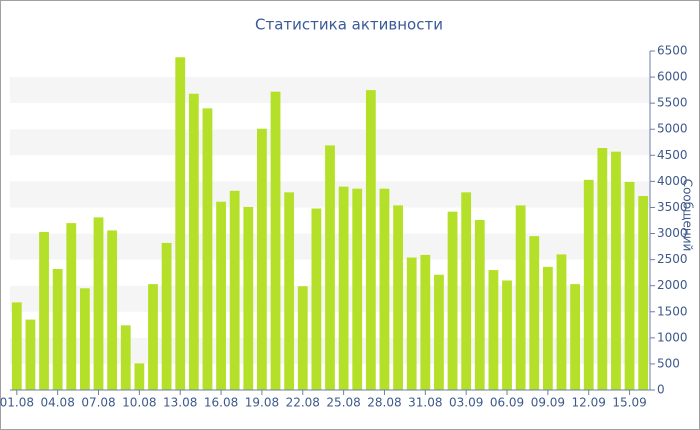 Image resolution: width=700 pixels, height=430 pixels. What do you see at coordinates (668, 363) in the screenshot?
I see `y-tick-label: 500` at bounding box center [668, 363].